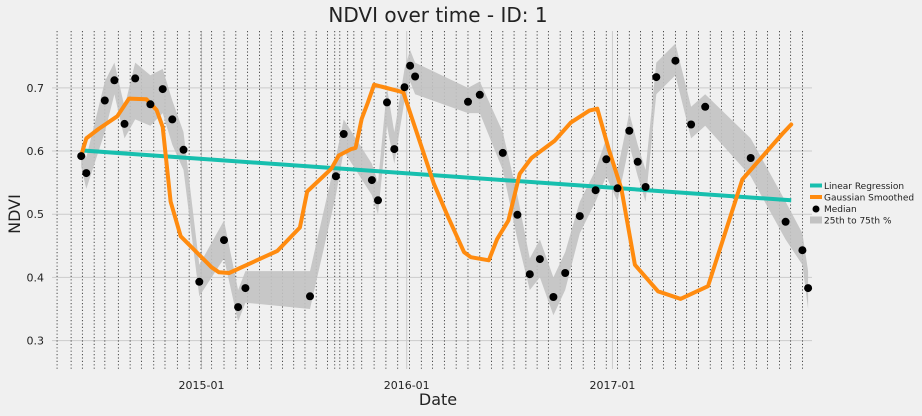 The width and height of the screenshot is (922, 416). What do you see at coordinates (436, 175) in the screenshot?
I see `linear-regression-line` at bounding box center [436, 175].